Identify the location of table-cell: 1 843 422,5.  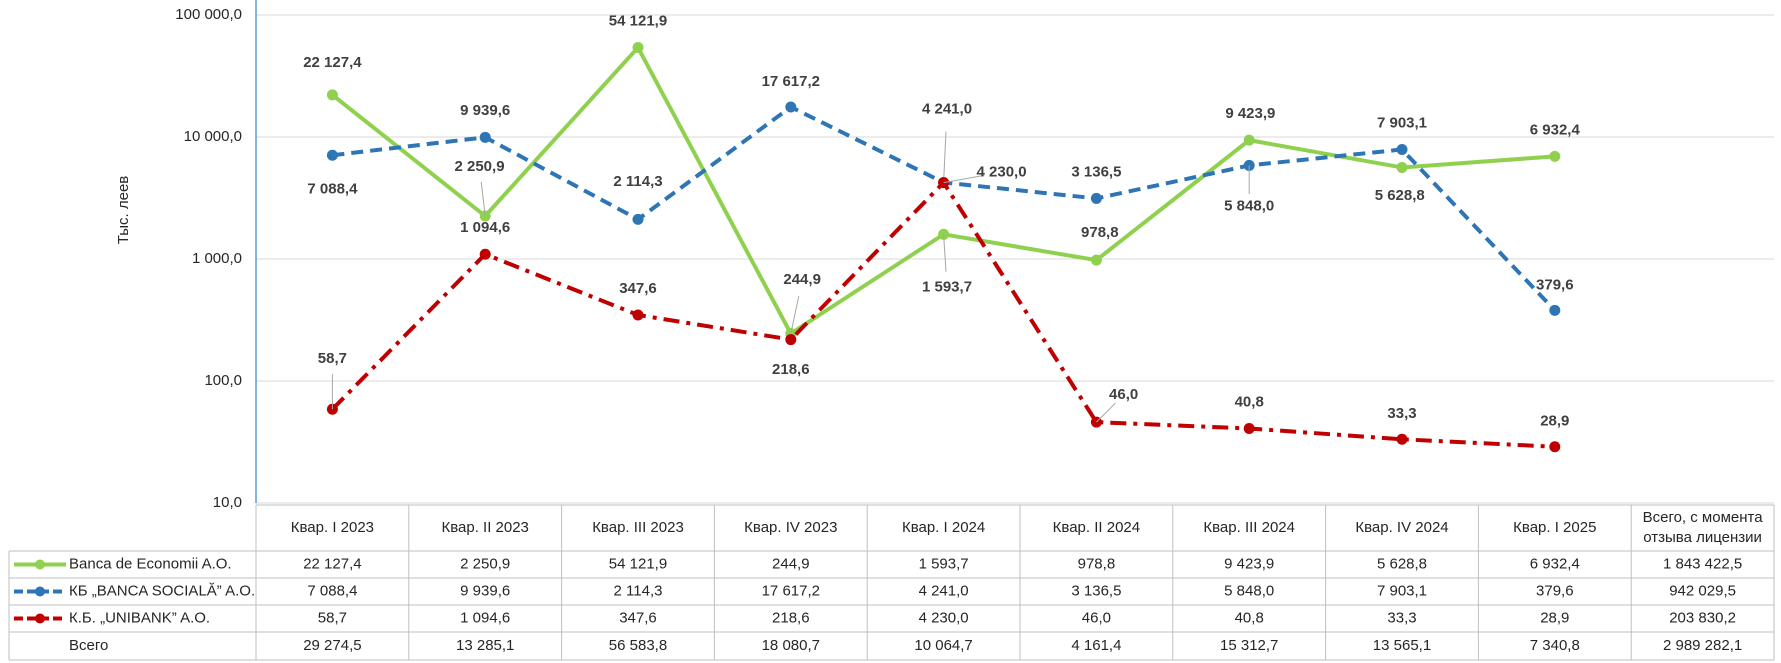
(1702, 563).